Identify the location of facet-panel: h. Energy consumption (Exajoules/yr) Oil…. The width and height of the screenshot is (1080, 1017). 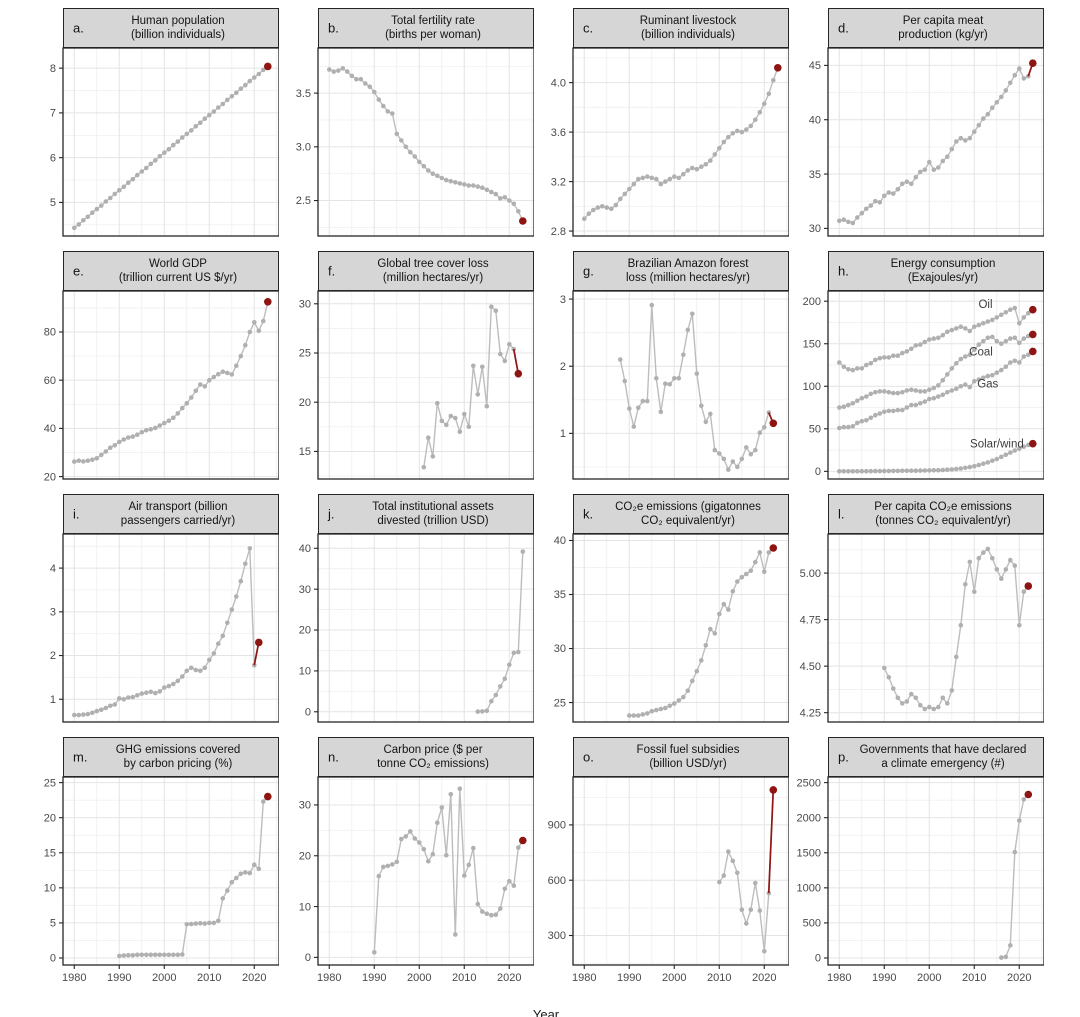
(916, 366).